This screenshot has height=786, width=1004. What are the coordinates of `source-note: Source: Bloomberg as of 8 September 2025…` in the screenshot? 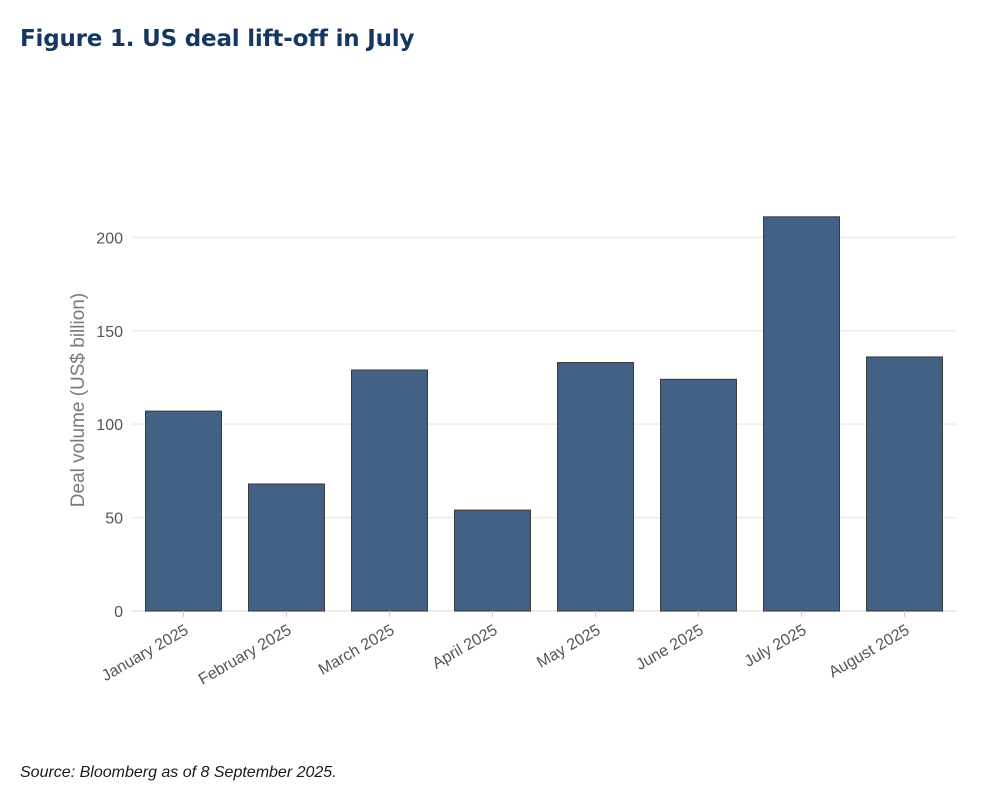 It's located at (178, 772).